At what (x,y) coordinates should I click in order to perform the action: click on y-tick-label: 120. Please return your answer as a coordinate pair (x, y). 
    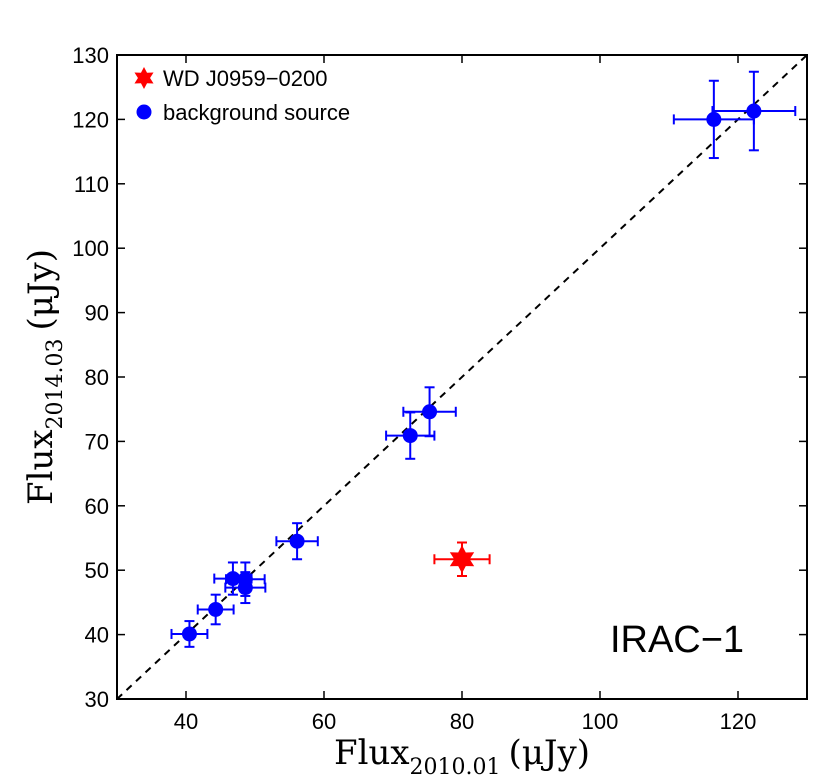
    Looking at the image, I should click on (90, 119).